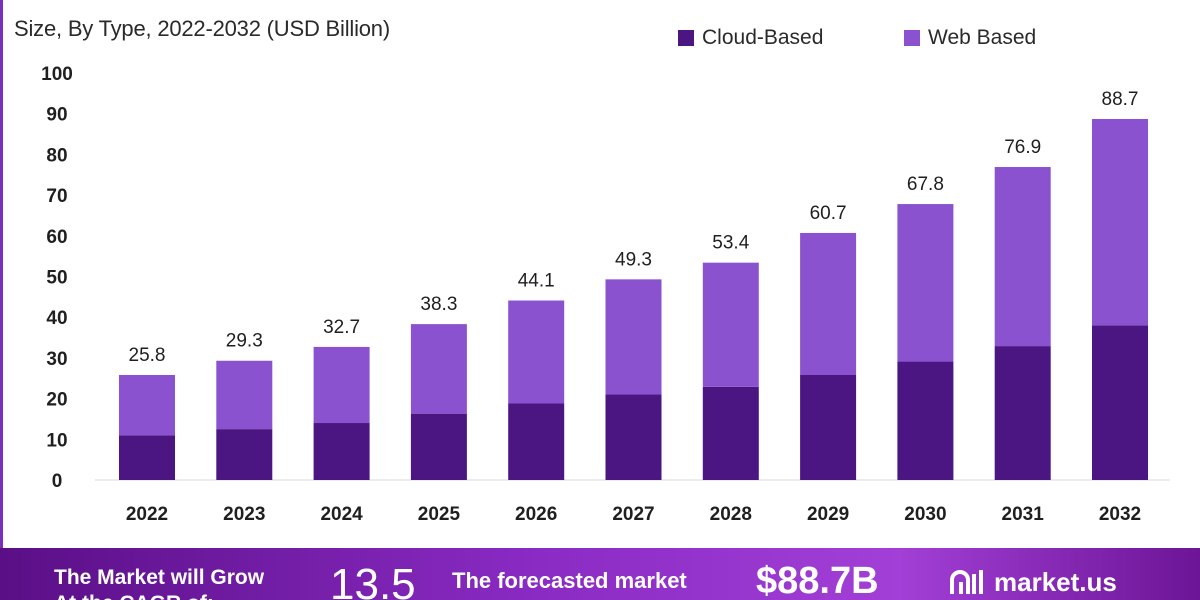 The image size is (1200, 600). I want to click on bar-web-based-2031, so click(1022, 257).